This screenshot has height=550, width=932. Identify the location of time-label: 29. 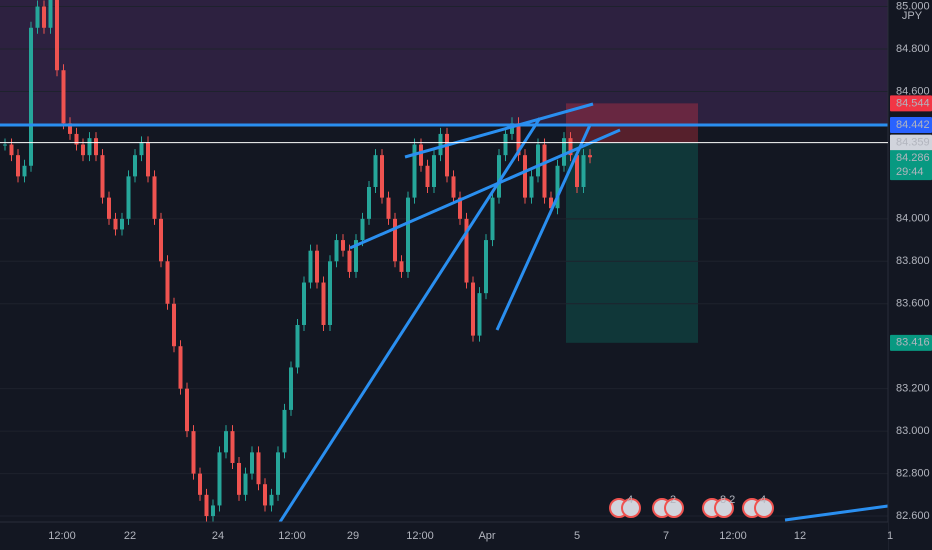
(353, 536).